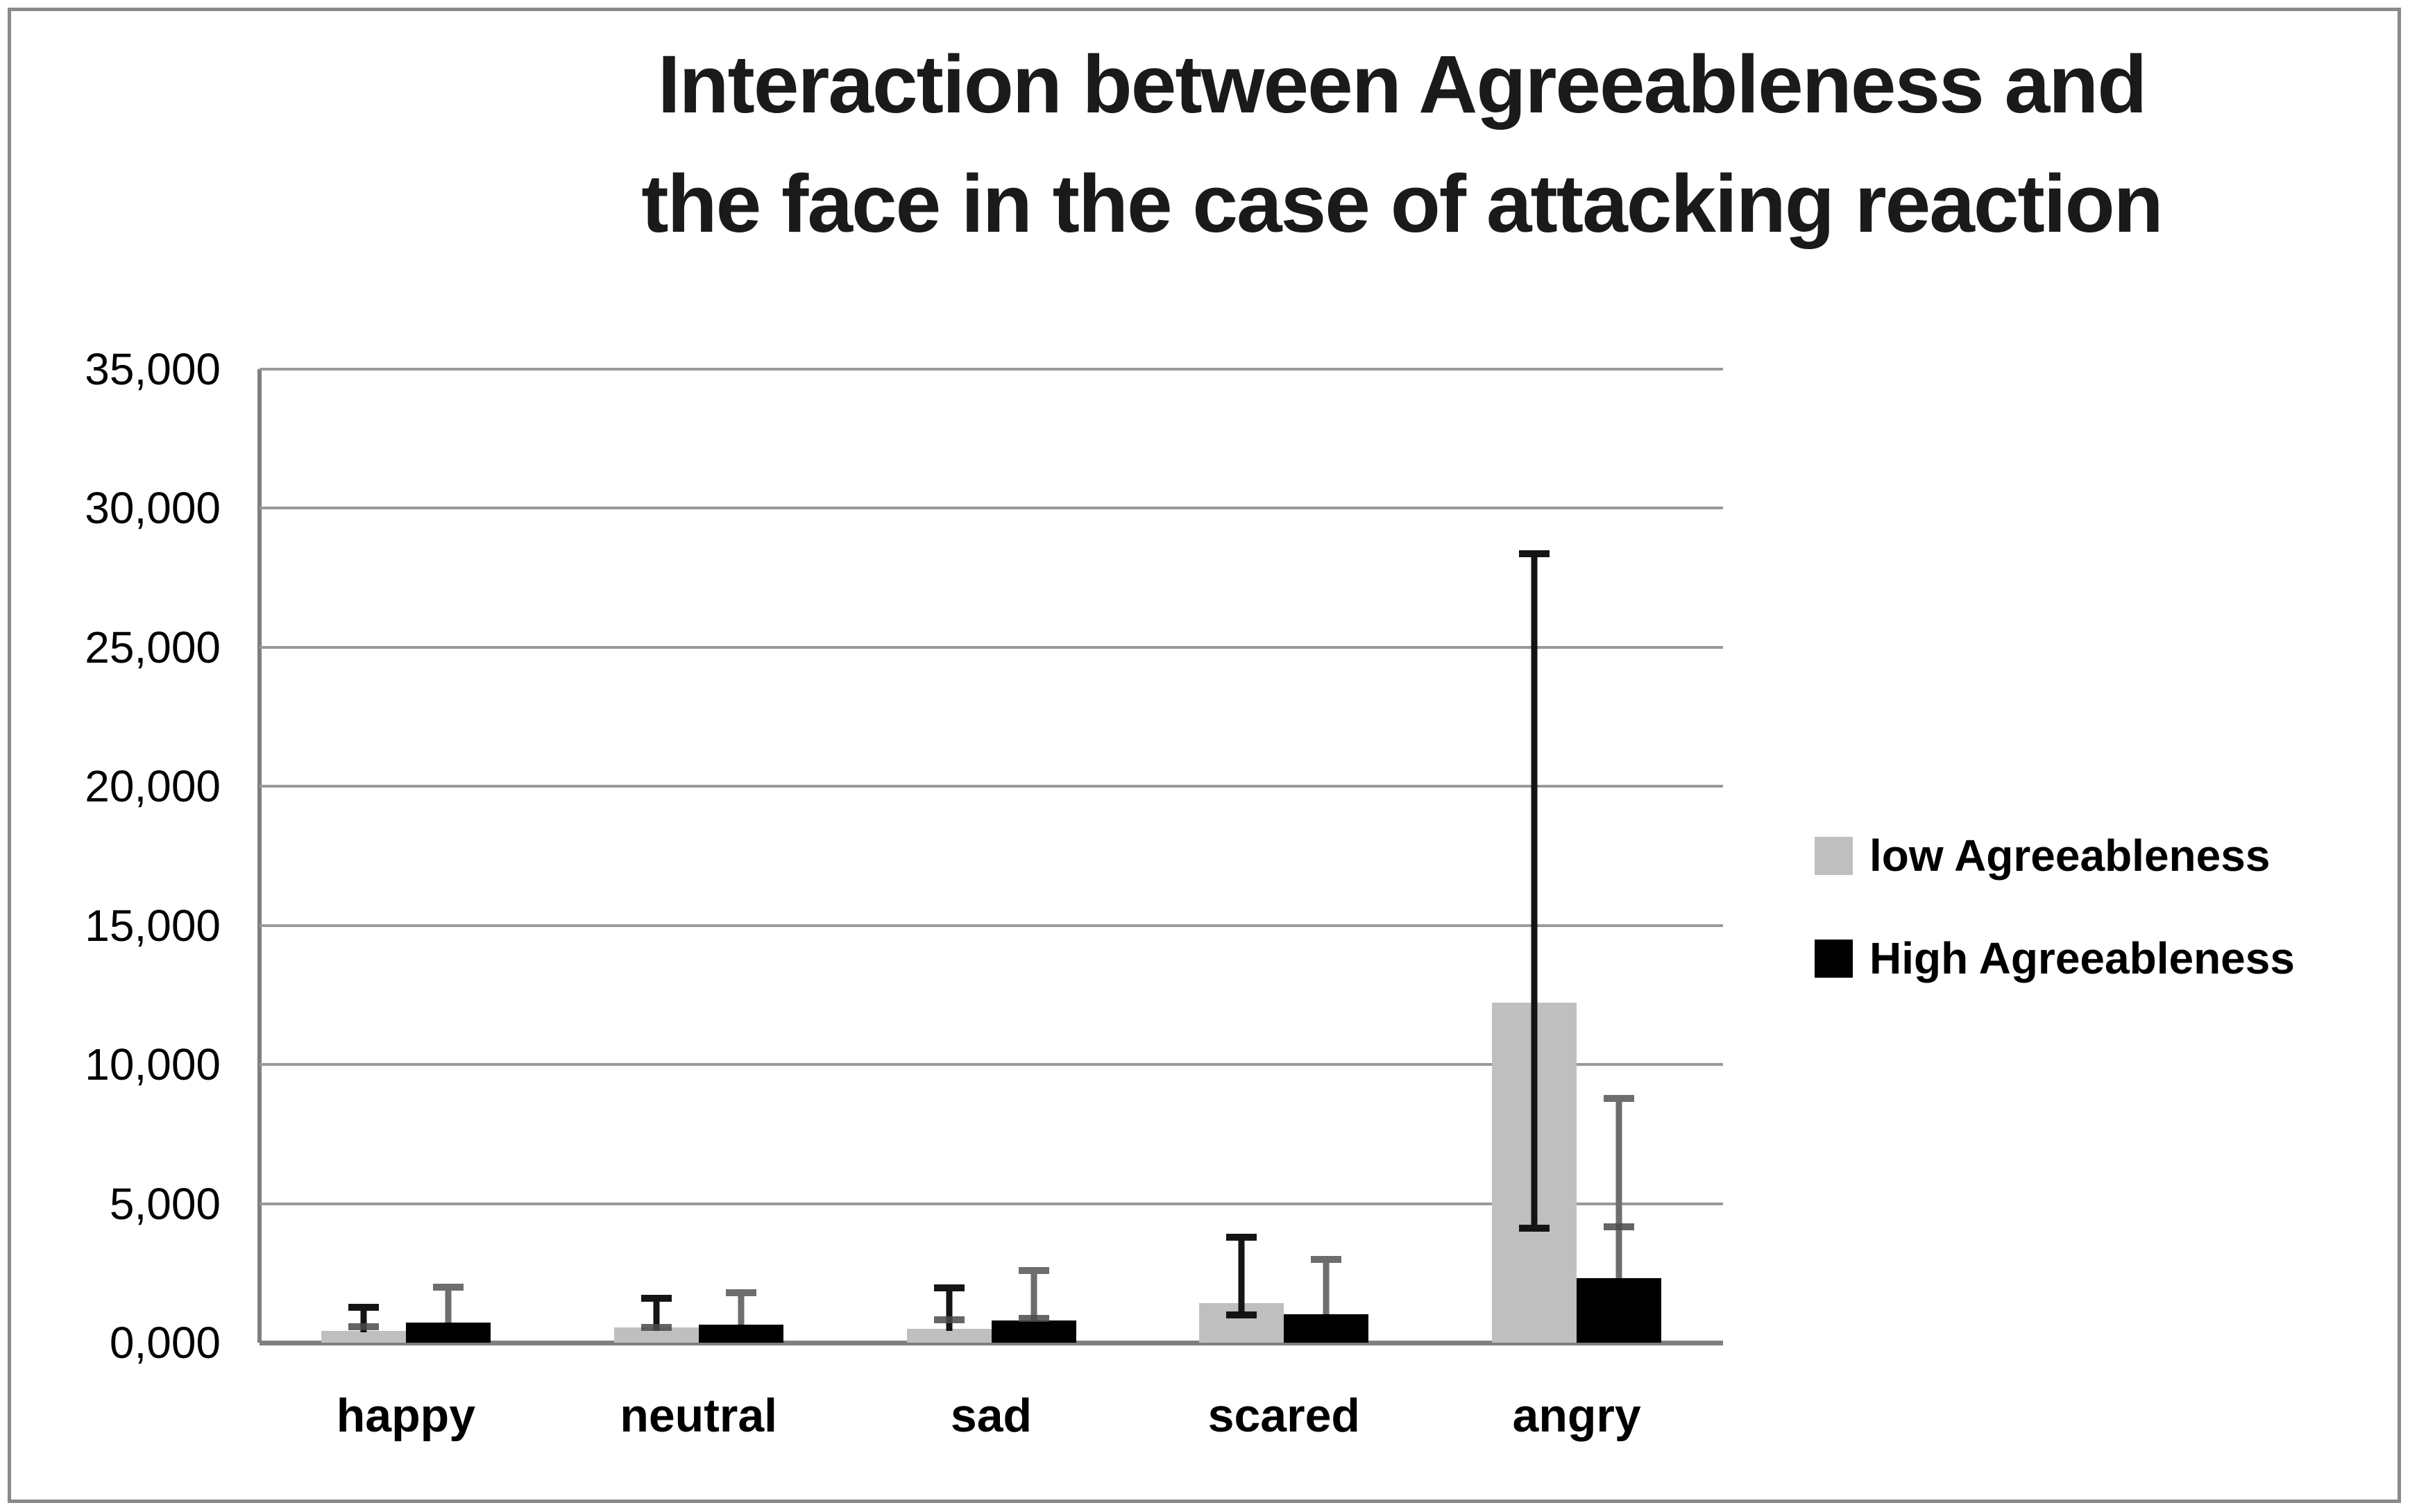 The height and width of the screenshot is (1512, 2410). Describe the element at coordinates (165, 1203) in the screenshot. I see `y-axis-tick-label: 5,000` at that location.